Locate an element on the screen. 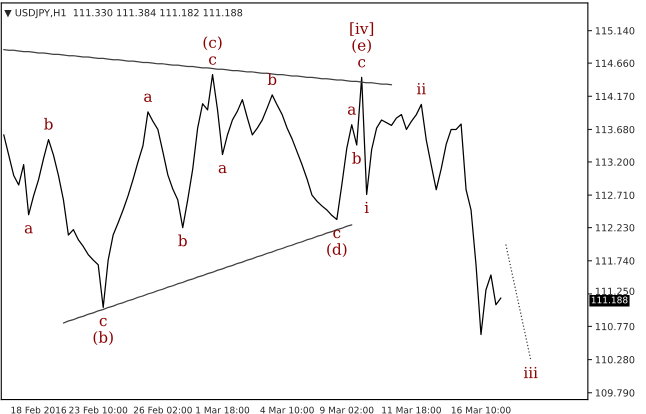 Image resolution: width=646 pixels, height=414 pixels. y-tick-label: 110.770 is located at coordinates (615, 326).